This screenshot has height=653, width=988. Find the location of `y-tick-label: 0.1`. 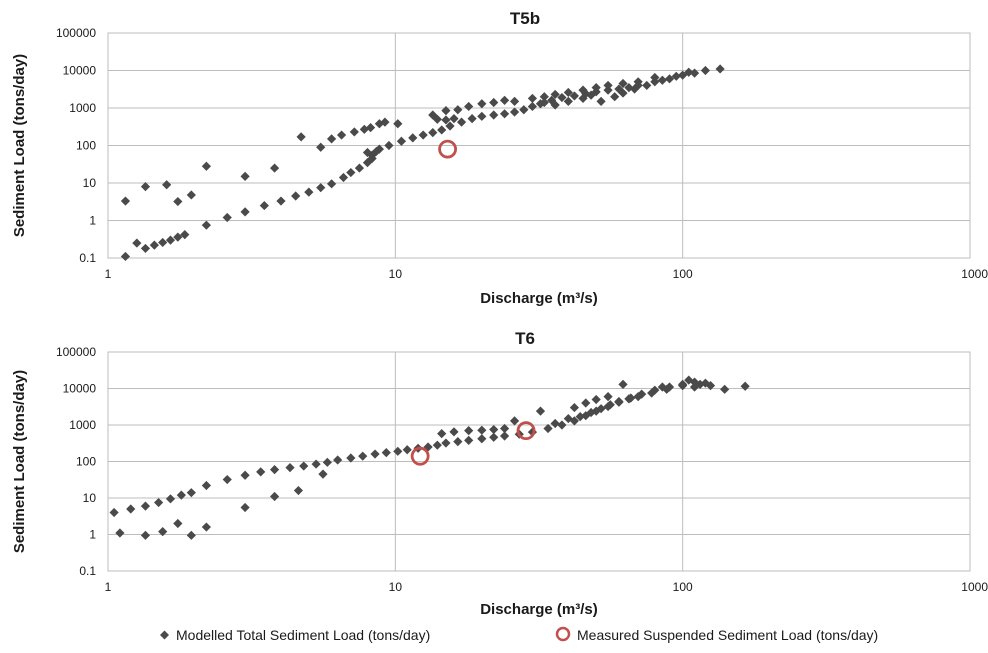

y-tick-label: 0.1 is located at coordinates (87, 258).